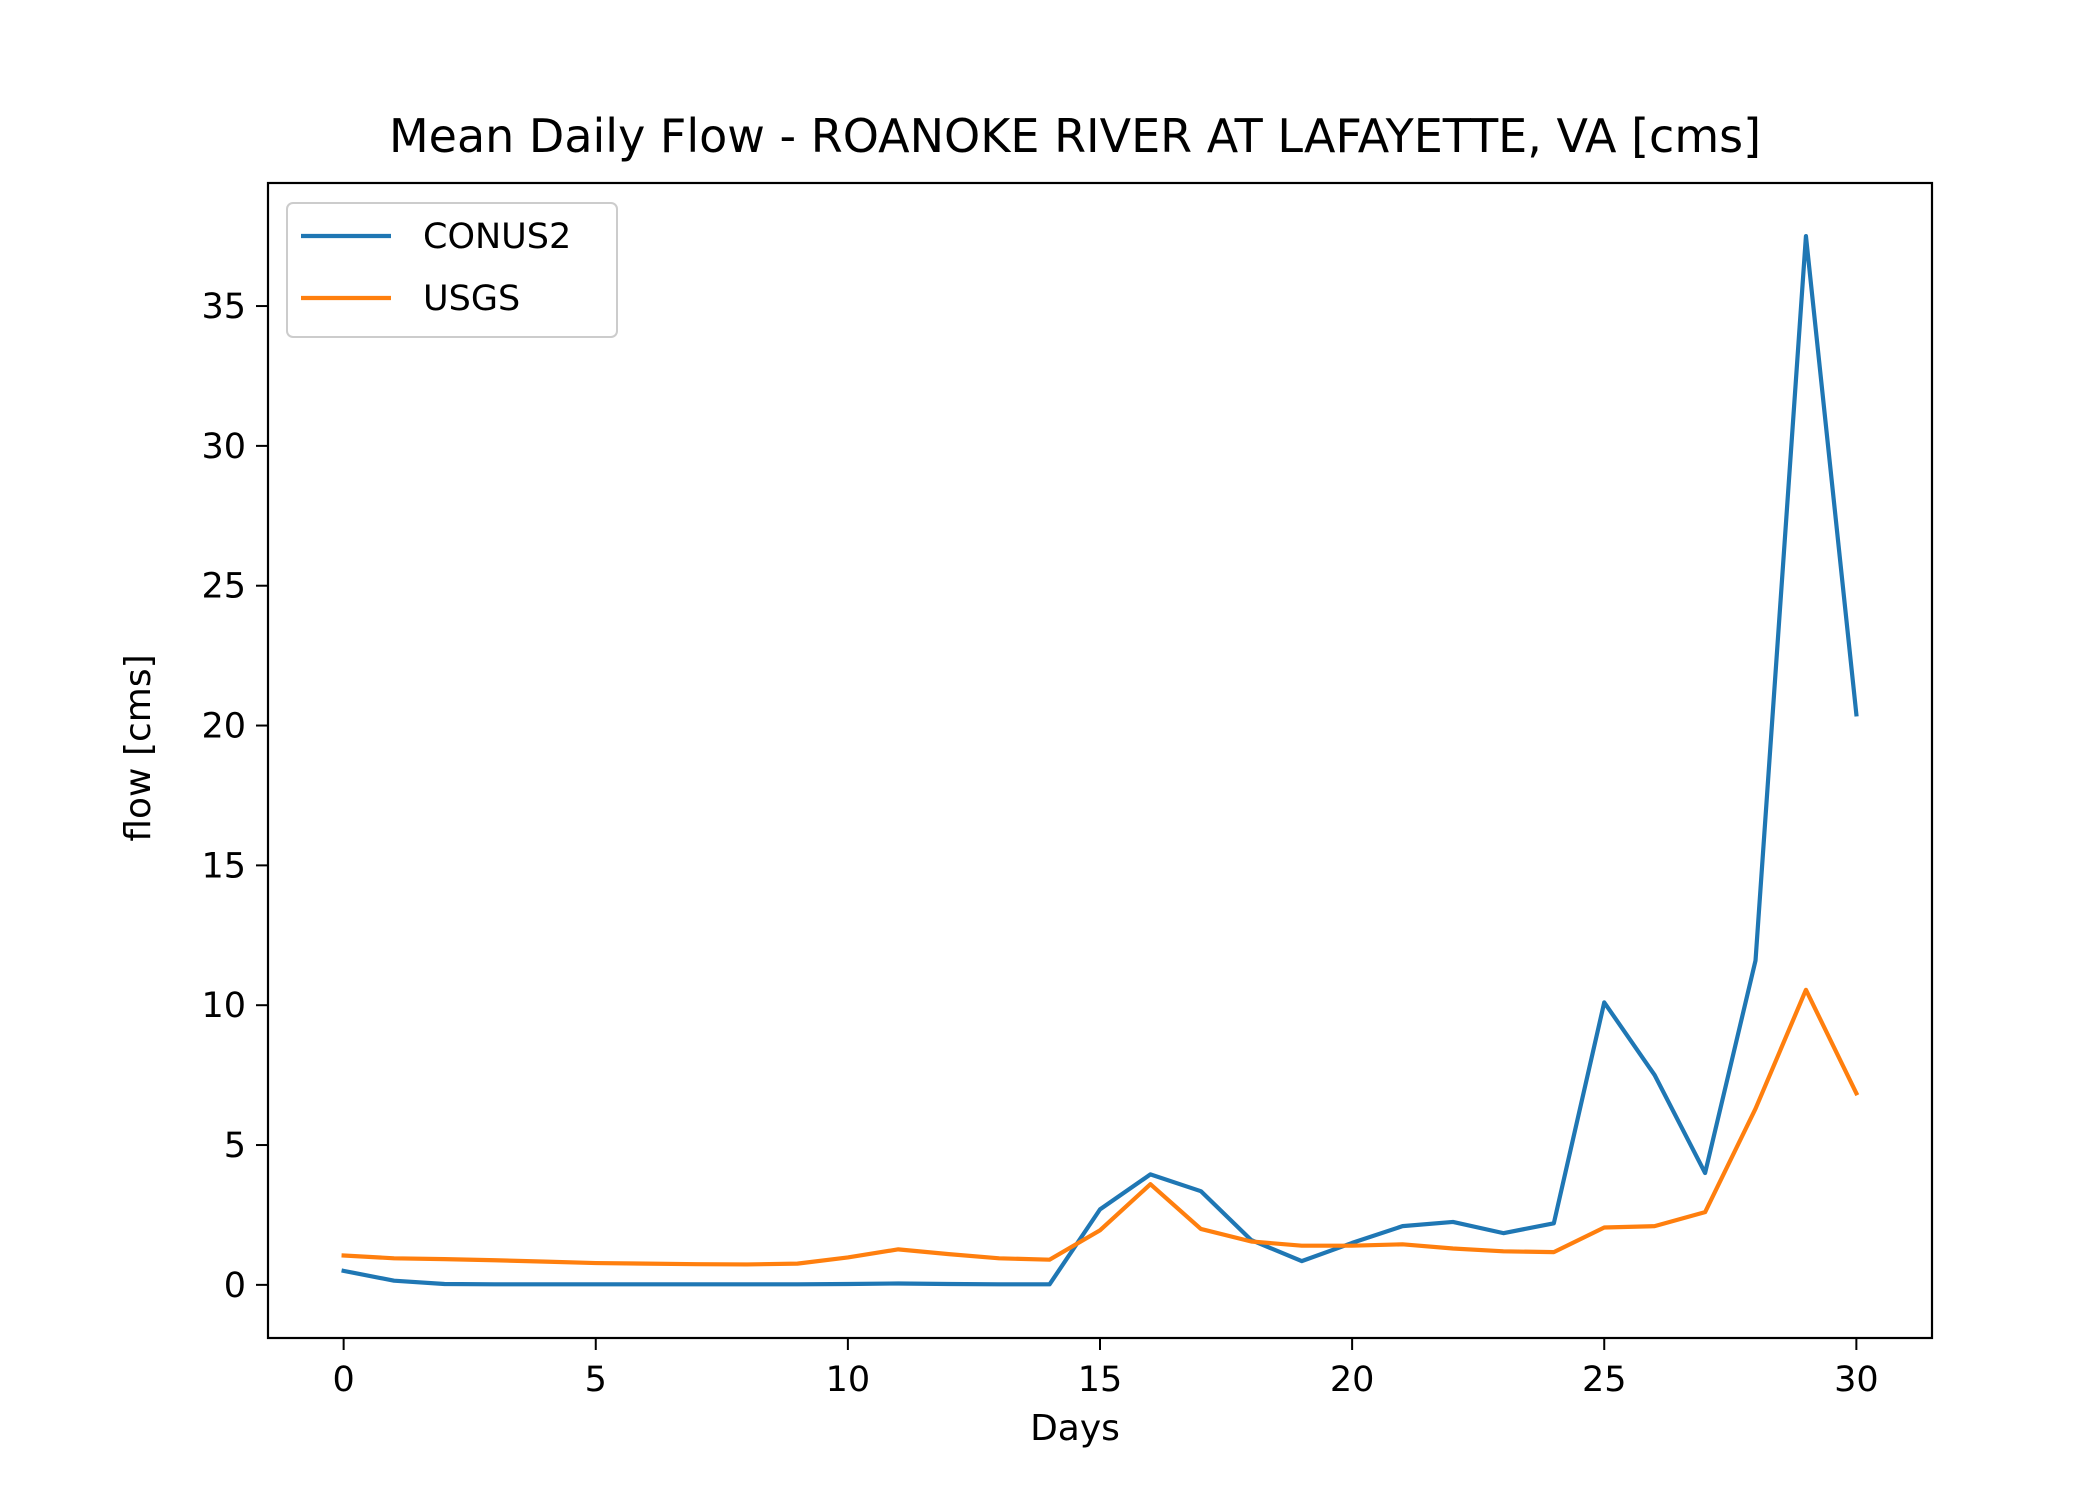  Describe the element at coordinates (1604, 1380) in the screenshot. I see `x-tick-label-25: 25` at that location.